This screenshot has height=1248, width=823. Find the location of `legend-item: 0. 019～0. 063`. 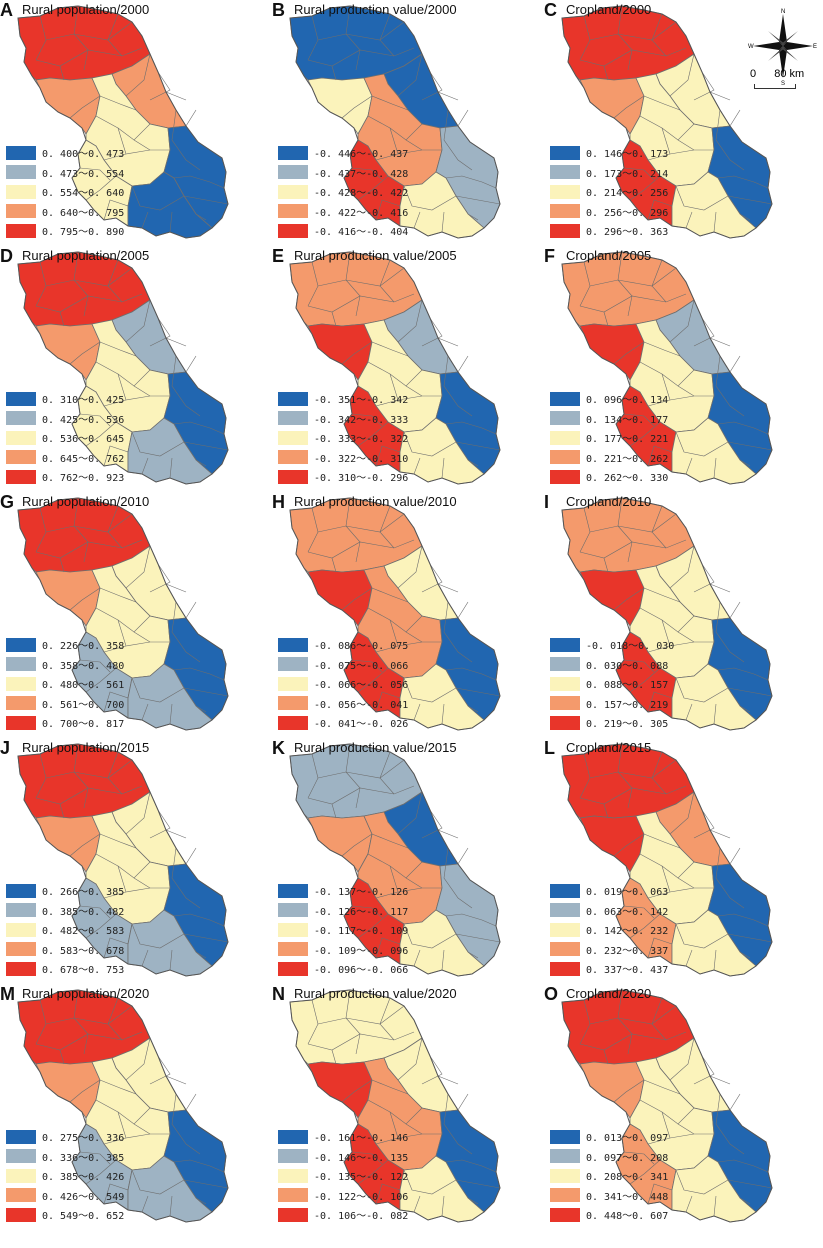

legend-item: 0. 019～0. 063 is located at coordinates (609, 891).